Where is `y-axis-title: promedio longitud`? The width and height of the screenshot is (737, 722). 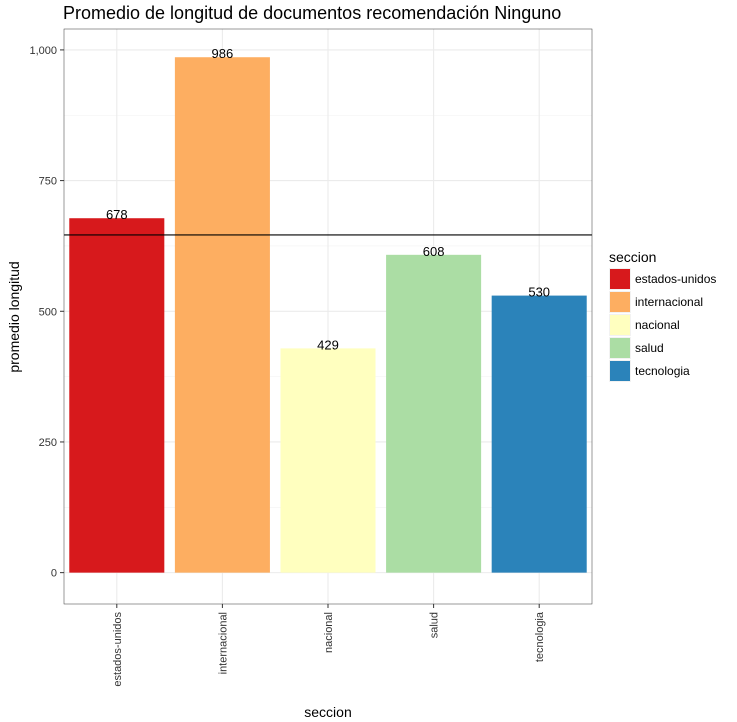 y-axis-title: promedio longitud is located at coordinates (14, 316).